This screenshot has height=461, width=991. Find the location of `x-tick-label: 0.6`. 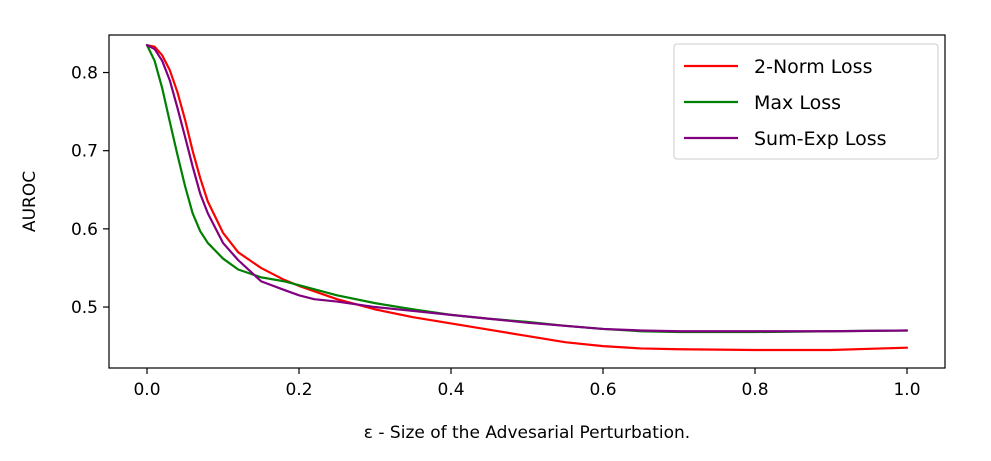

x-tick-label: 0.6 is located at coordinates (602, 390).